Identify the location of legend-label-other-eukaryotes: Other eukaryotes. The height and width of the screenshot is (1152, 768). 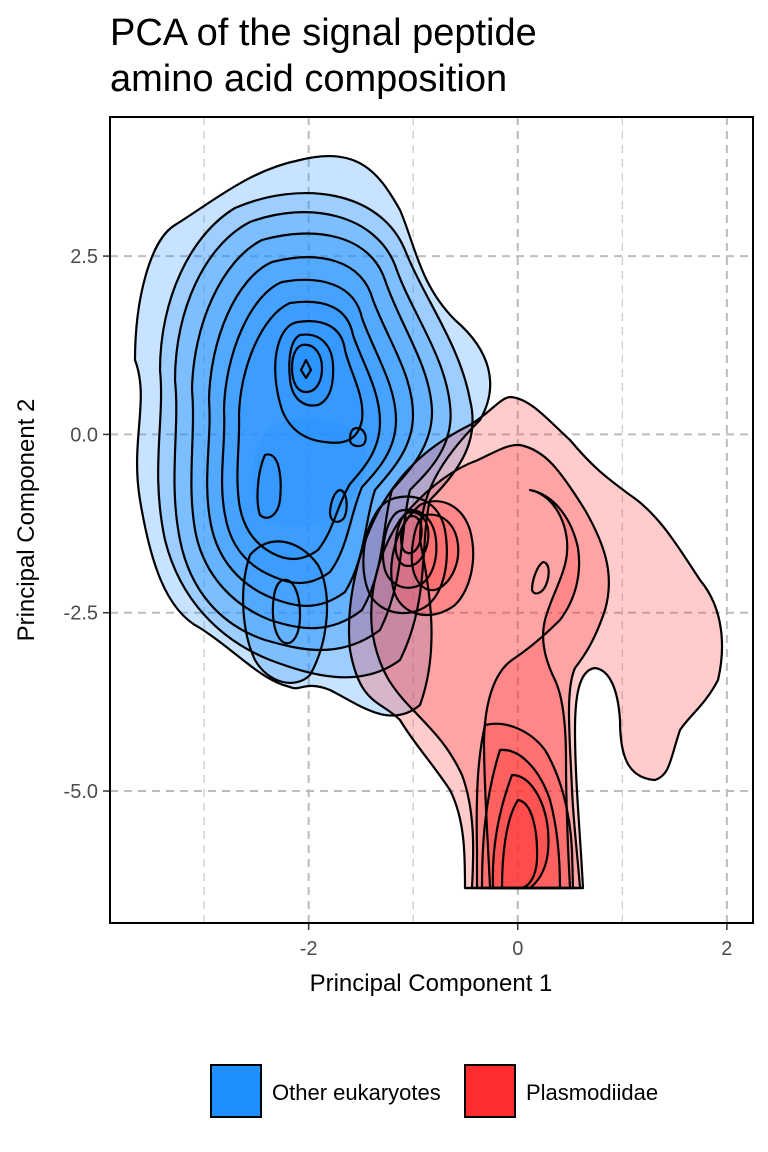
(356, 1092).